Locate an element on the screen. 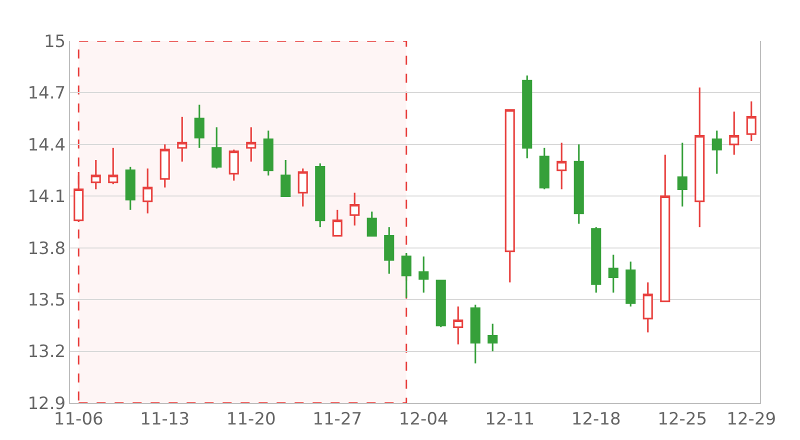 Image resolution: width=800 pixels, height=440 pixels. x-tick-label: 12-25 is located at coordinates (683, 419).